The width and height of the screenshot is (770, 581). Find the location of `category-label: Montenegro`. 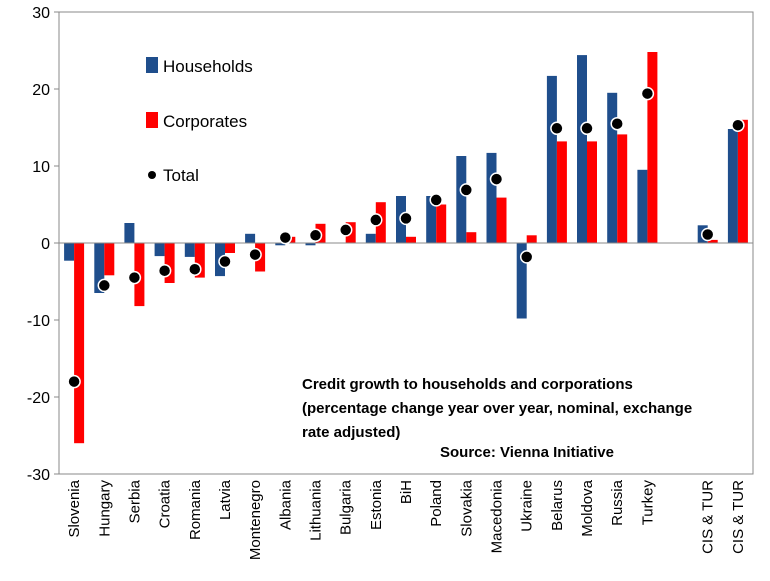

category-label: Montenegro is located at coordinates (255, 520).